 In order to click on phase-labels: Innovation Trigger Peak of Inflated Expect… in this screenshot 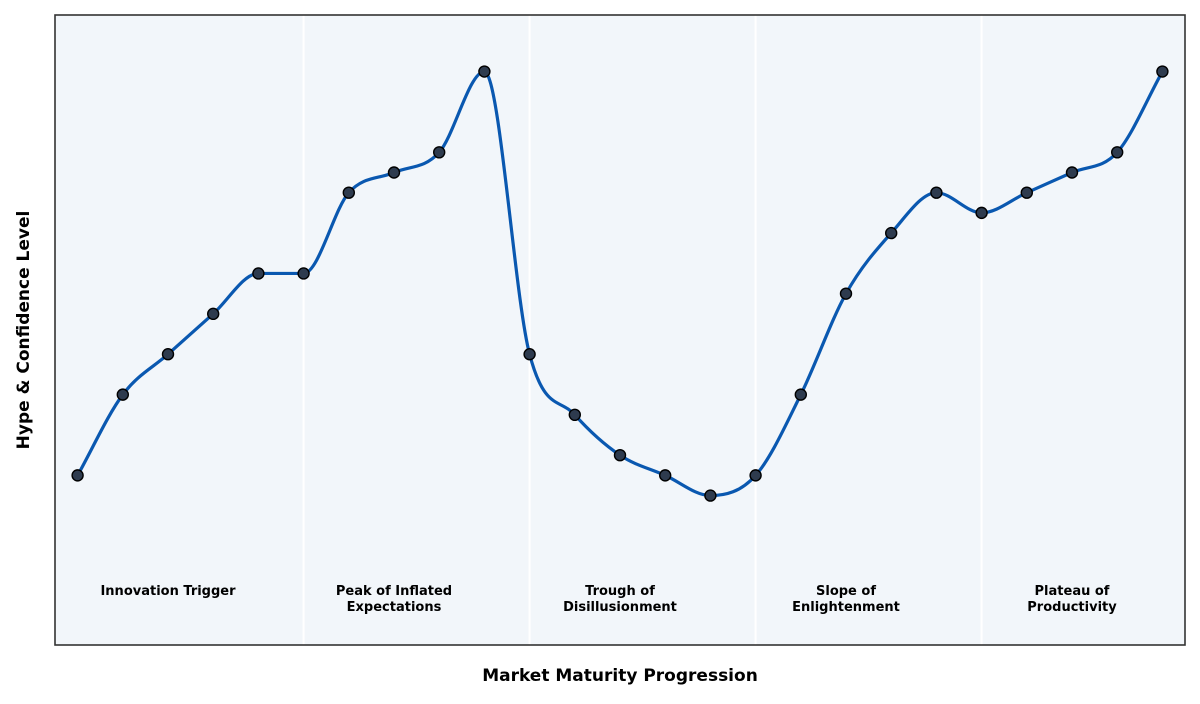, I will do `click(608, 599)`.